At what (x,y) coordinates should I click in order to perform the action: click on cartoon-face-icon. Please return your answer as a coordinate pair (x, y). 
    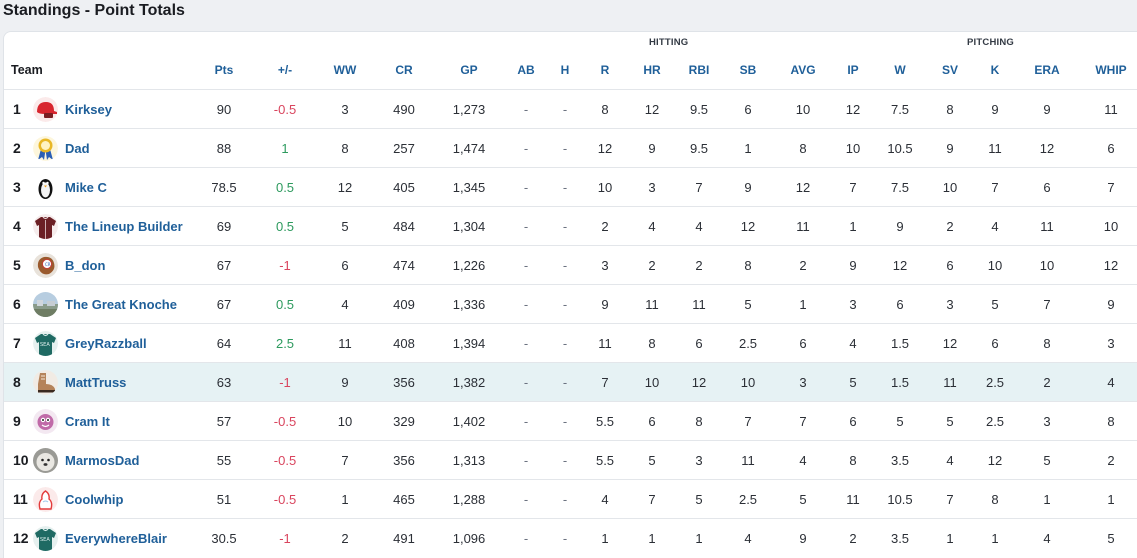
    Looking at the image, I should click on (45, 421).